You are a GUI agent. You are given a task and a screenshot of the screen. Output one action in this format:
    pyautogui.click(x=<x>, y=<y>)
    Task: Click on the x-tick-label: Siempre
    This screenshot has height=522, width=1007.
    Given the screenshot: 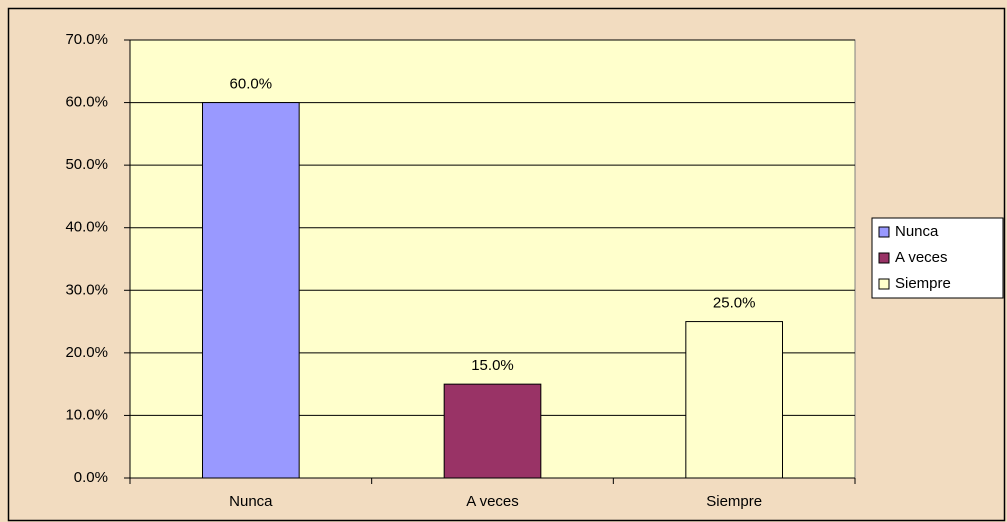 What is the action you would take?
    pyautogui.click(x=734, y=501)
    